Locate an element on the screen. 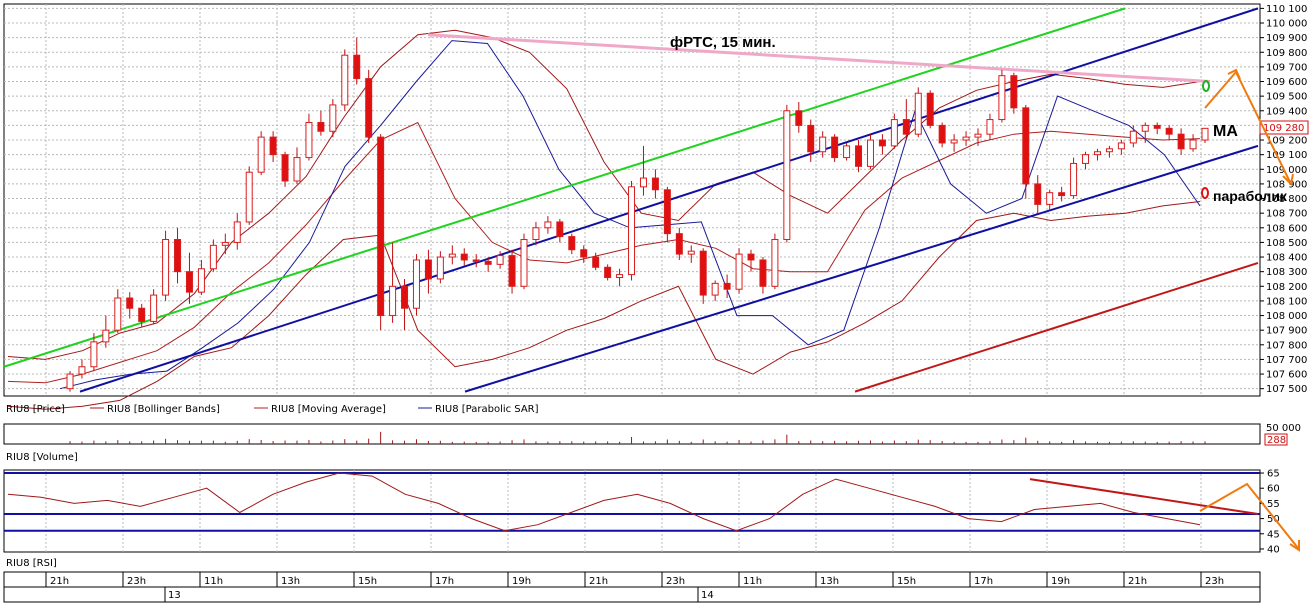 This screenshot has height=606, width=1311. parabolic-annotation: параболик is located at coordinates (1250, 196).